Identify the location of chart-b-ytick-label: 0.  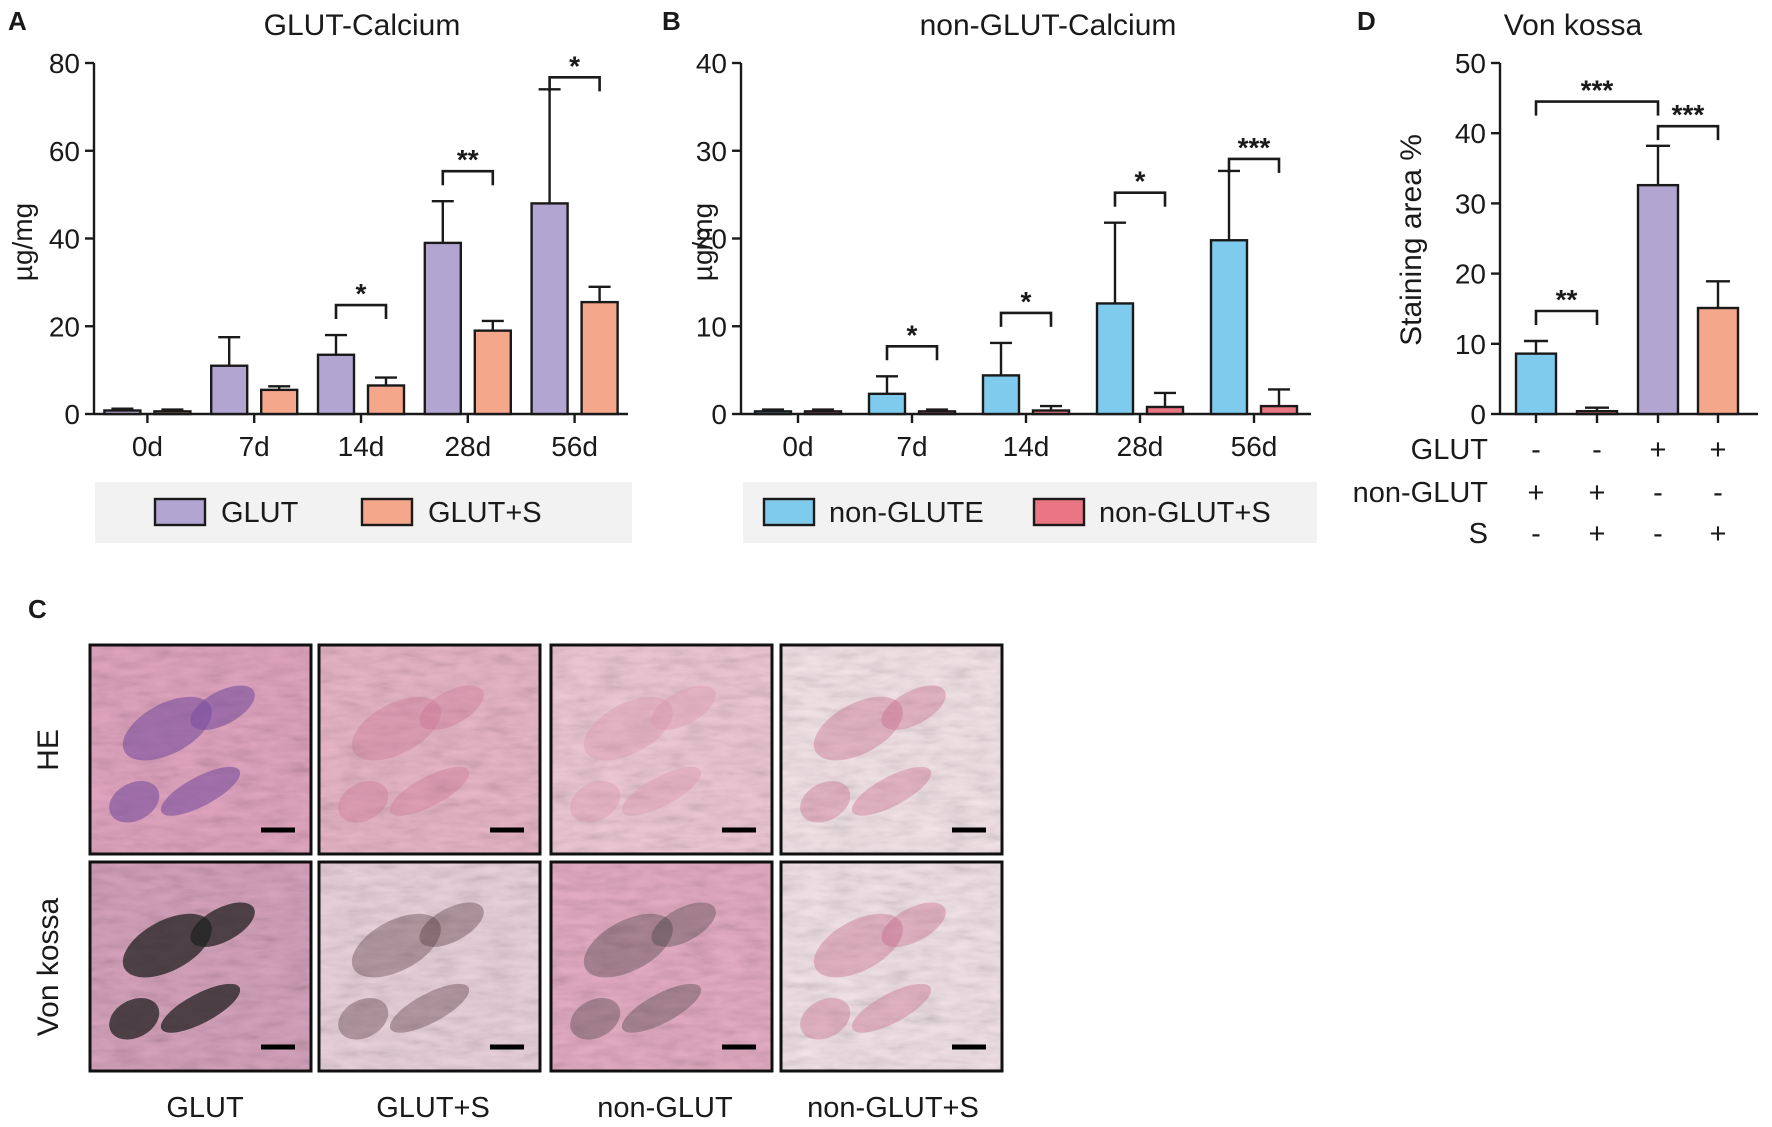
(719, 414).